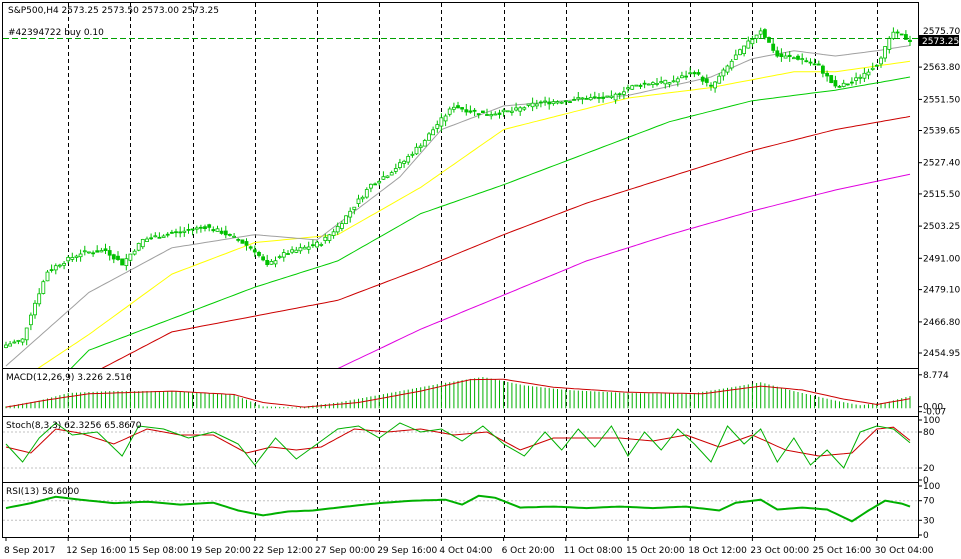  I want to click on order-price-label: 2575.70, so click(941, 32).